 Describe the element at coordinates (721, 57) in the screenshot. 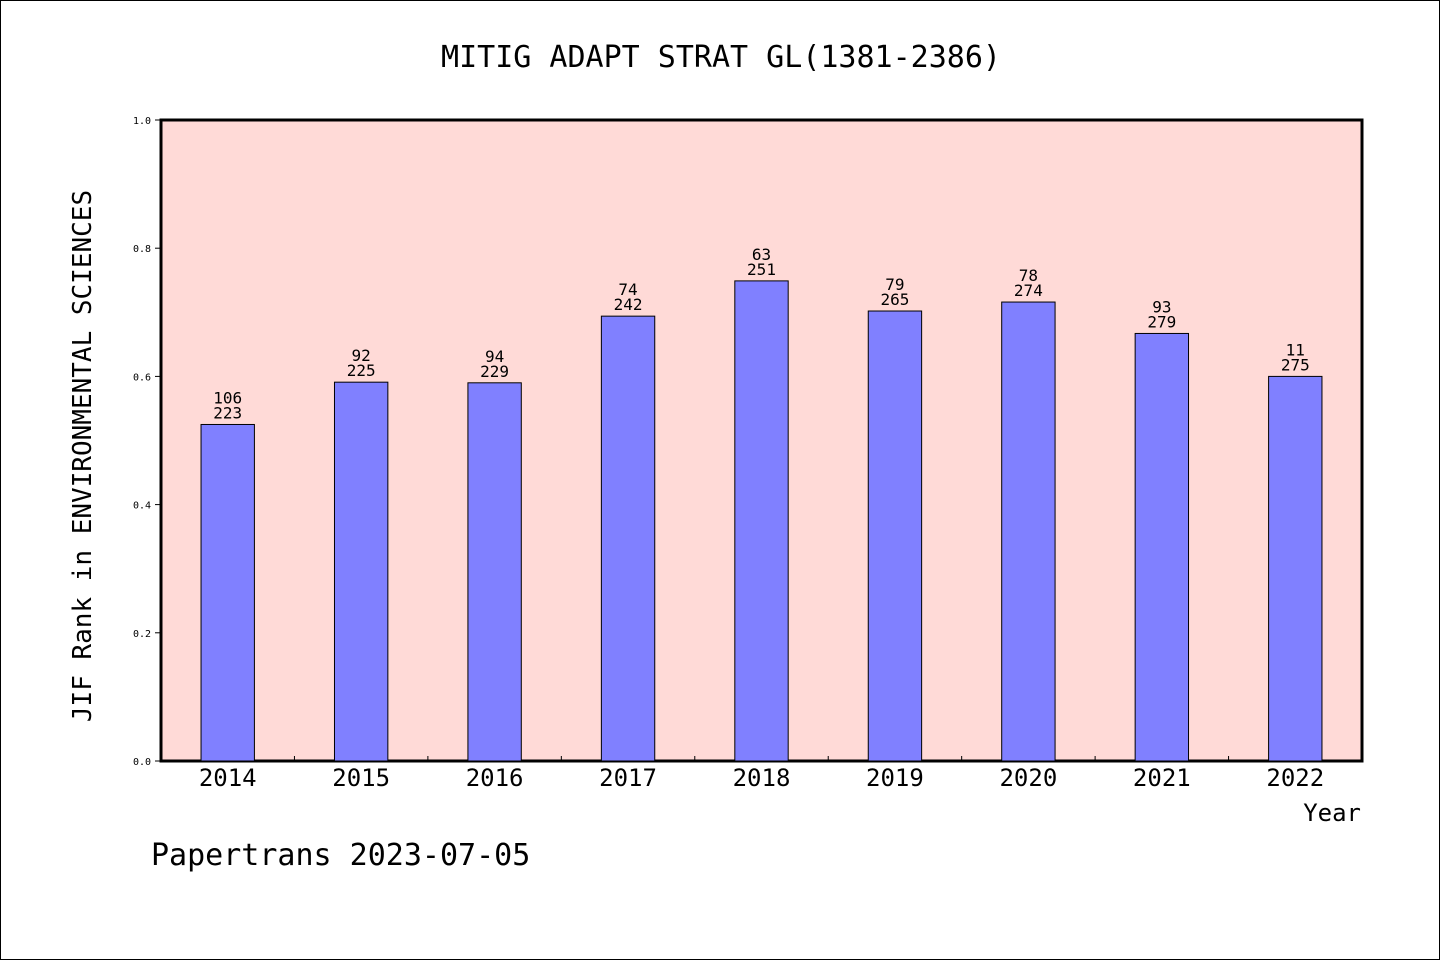

I see `chart-title: MITIG ADAPT STRAT GL(1381-2386)` at that location.